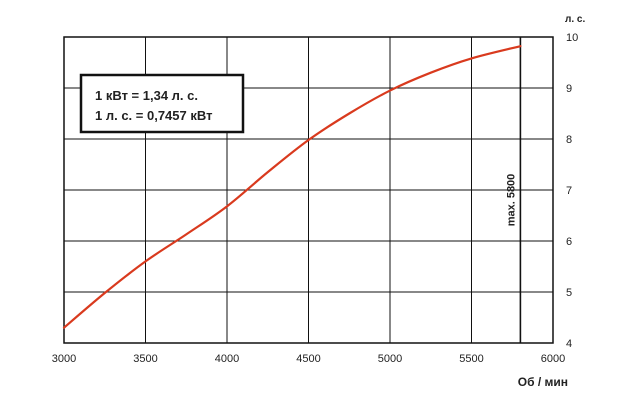 This screenshot has height=409, width=620. What do you see at coordinates (471, 359) in the screenshot?
I see `x-tick-label: 5500` at bounding box center [471, 359].